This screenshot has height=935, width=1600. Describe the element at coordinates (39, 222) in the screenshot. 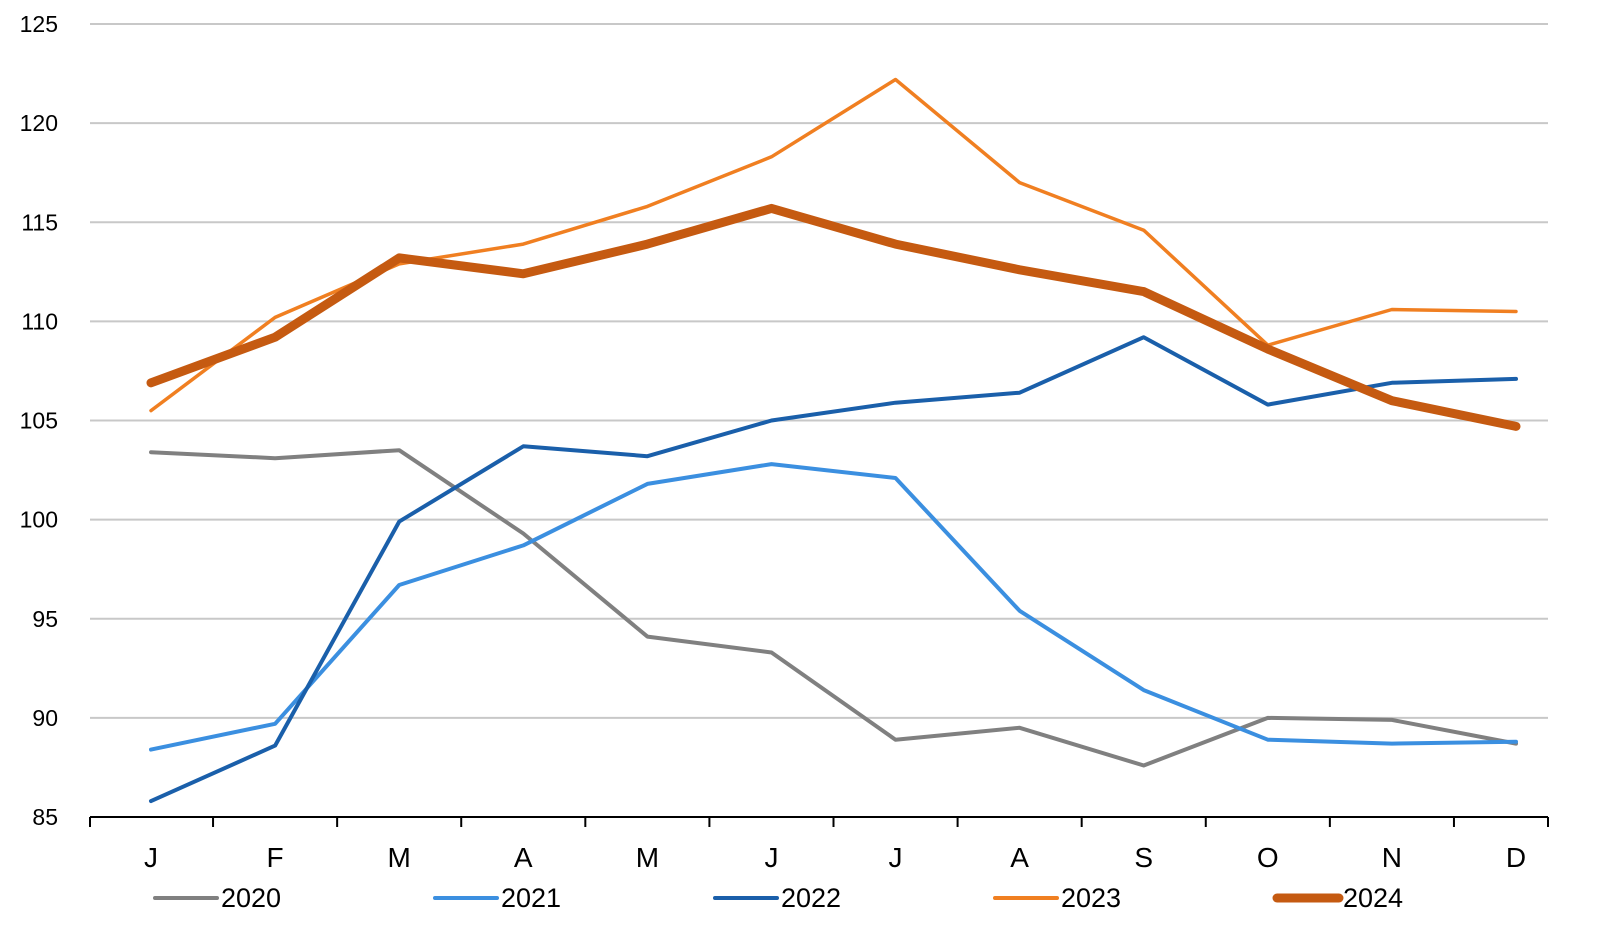

I see `y-tick-label: 115` at that location.